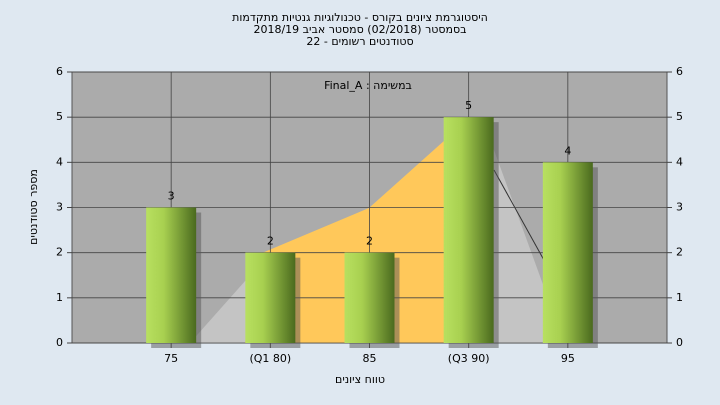 The height and width of the screenshot is (405, 720). What do you see at coordinates (568, 358) in the screenshot?
I see `x-tick-label: 95` at bounding box center [568, 358].